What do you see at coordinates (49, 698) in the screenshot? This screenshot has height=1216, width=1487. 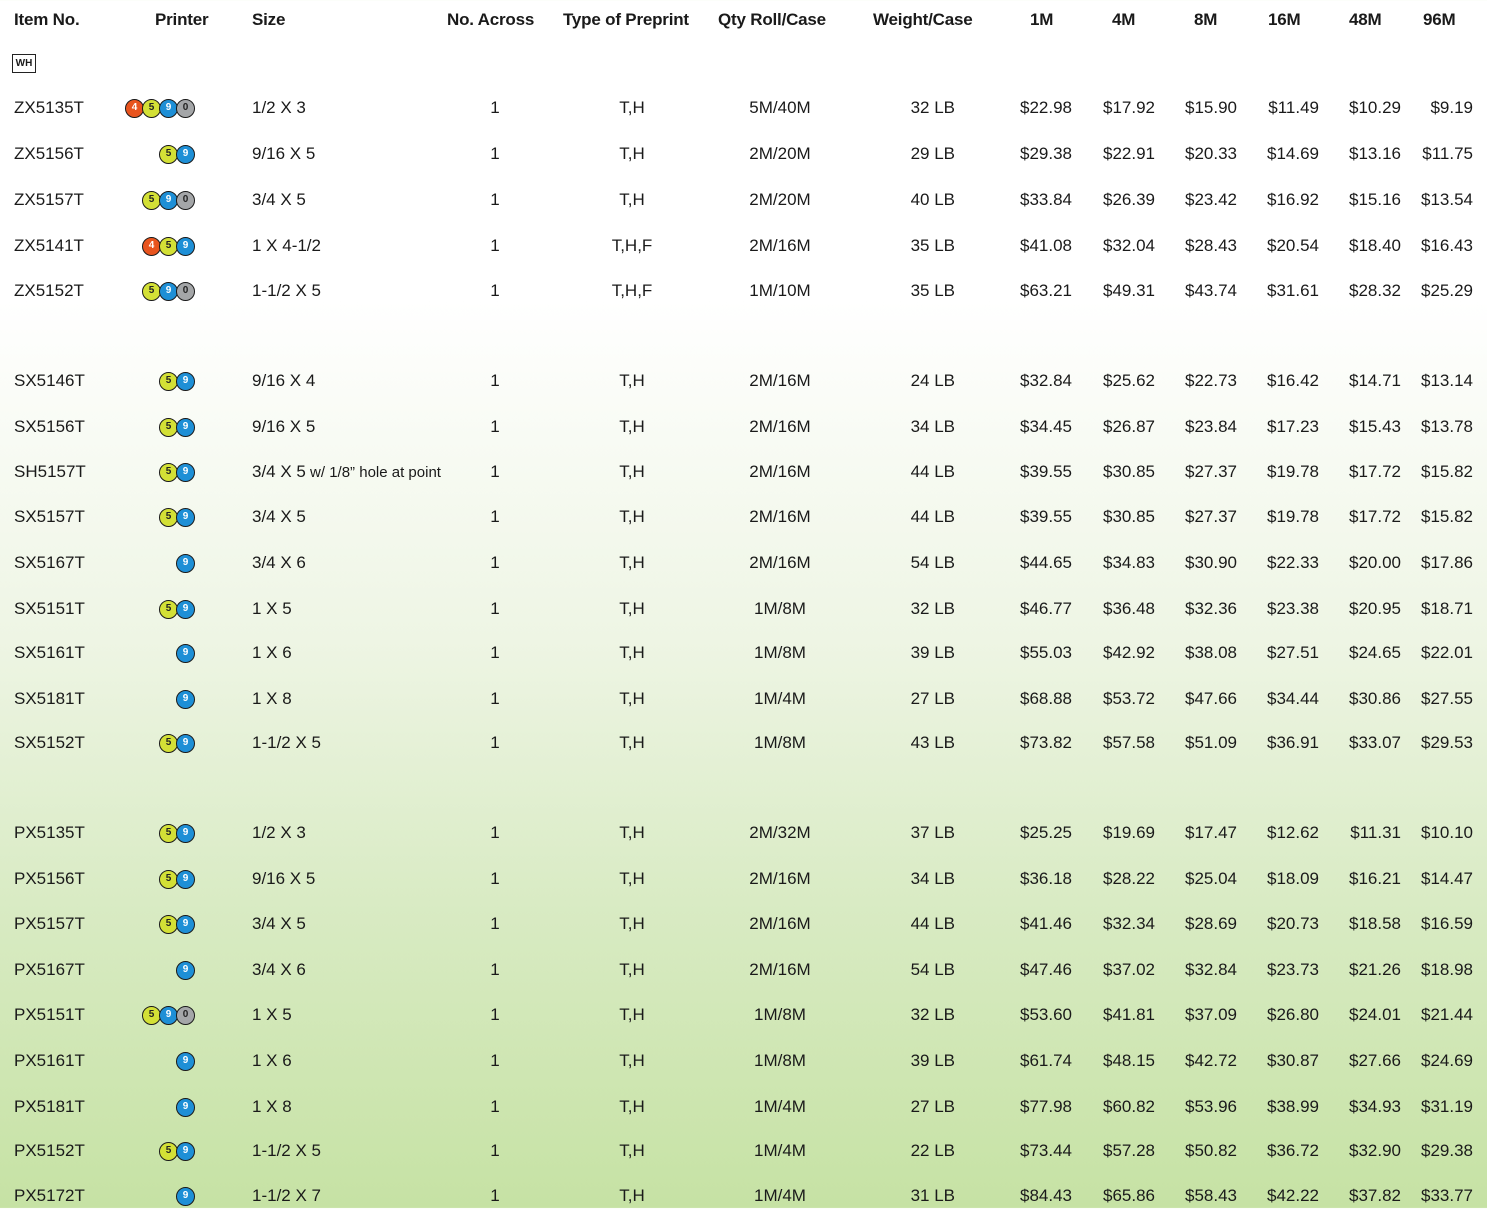 I see `item-number: SX5181T` at bounding box center [49, 698].